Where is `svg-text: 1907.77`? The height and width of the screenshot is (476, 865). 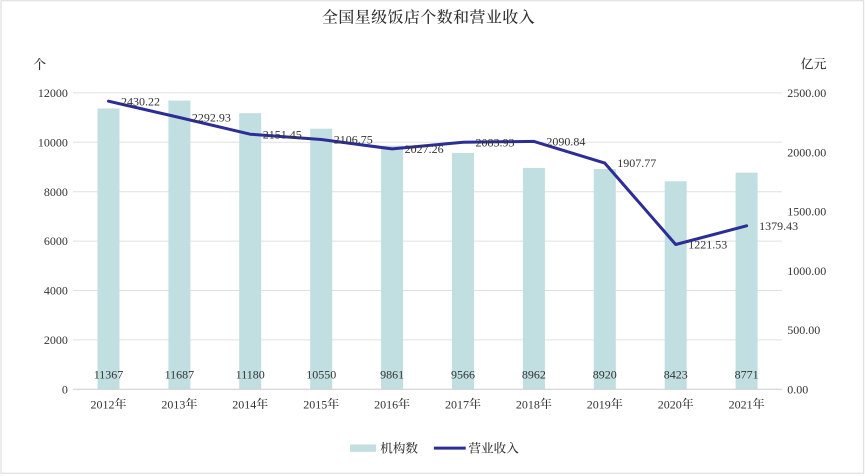
svg-text: 1907.77 is located at coordinates (636, 163).